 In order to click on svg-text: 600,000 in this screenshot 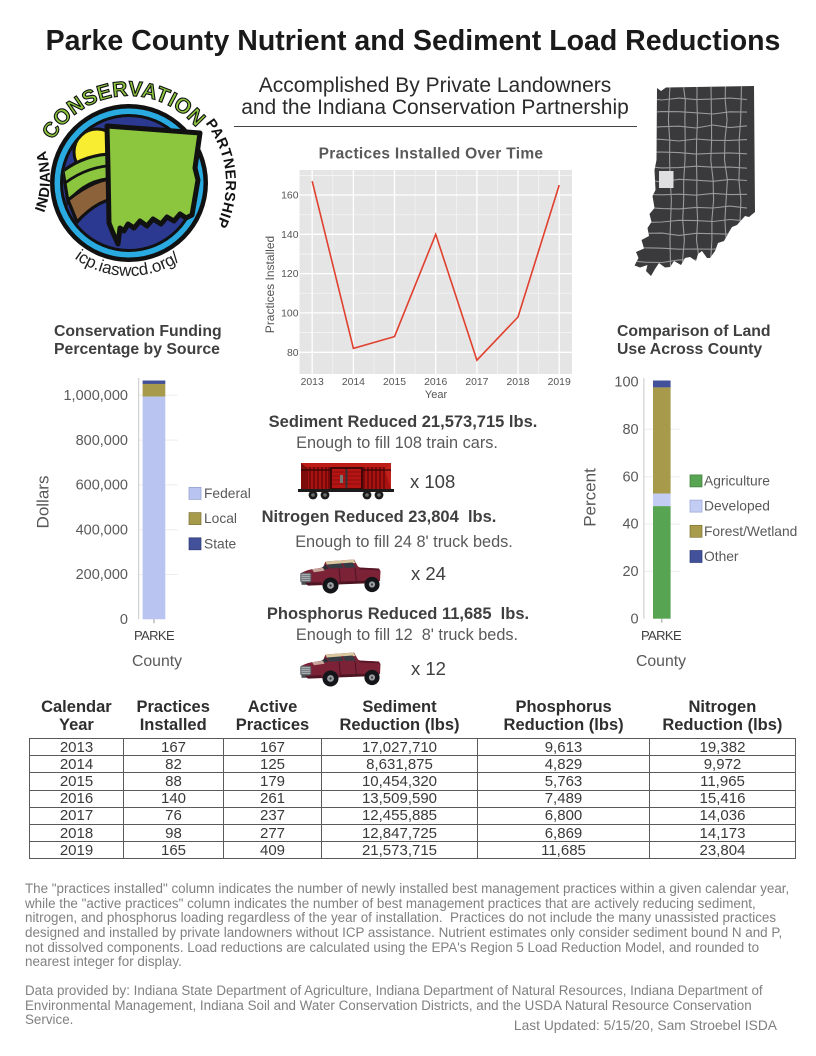, I will do `click(102, 486)`.